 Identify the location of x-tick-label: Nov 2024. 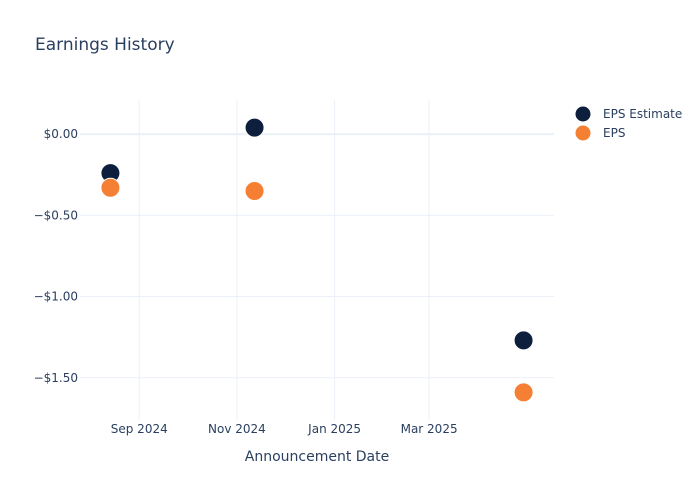
(237, 429).